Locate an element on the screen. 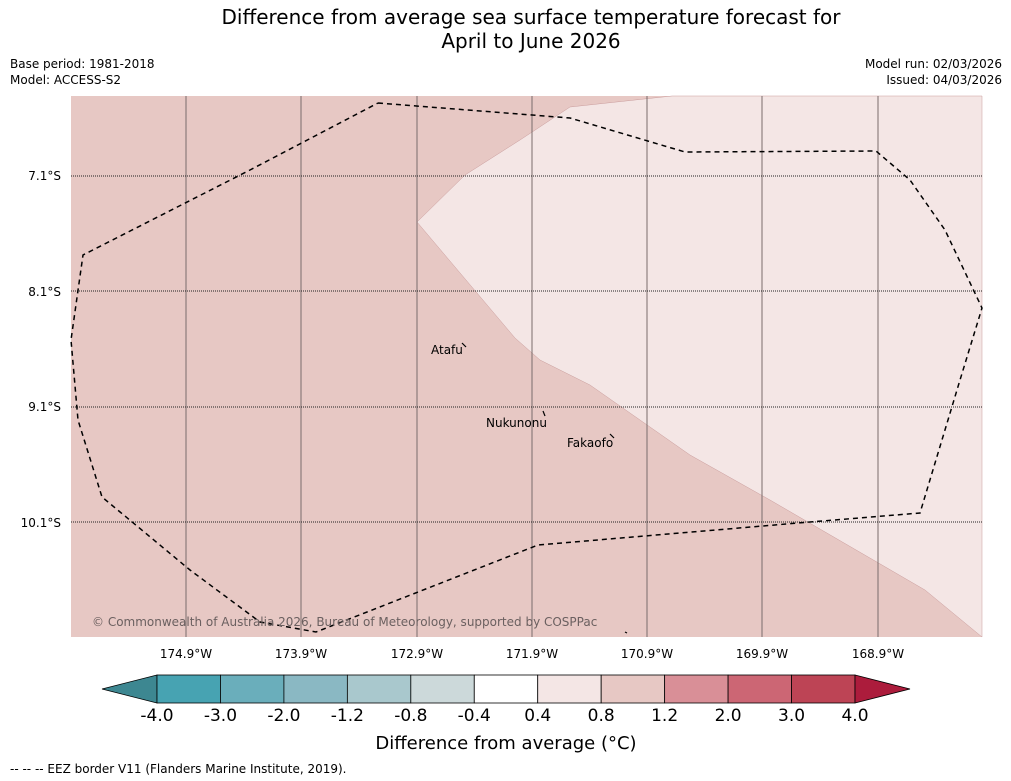 The height and width of the screenshot is (781, 1011). meta-right: Model run: 02/03/2026 Issued: 04/03/2026 is located at coordinates (933, 72).